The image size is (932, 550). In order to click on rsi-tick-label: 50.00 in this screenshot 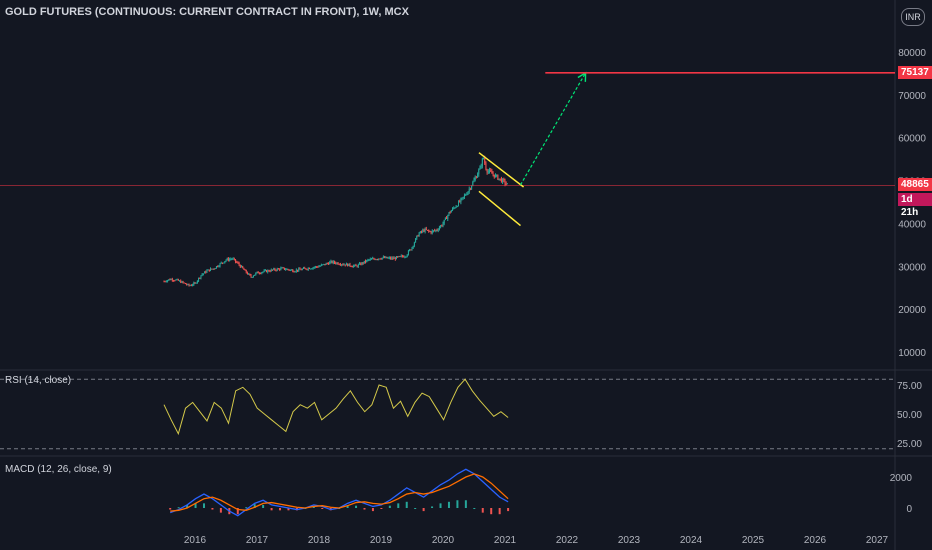, I will do `click(909, 415)`.